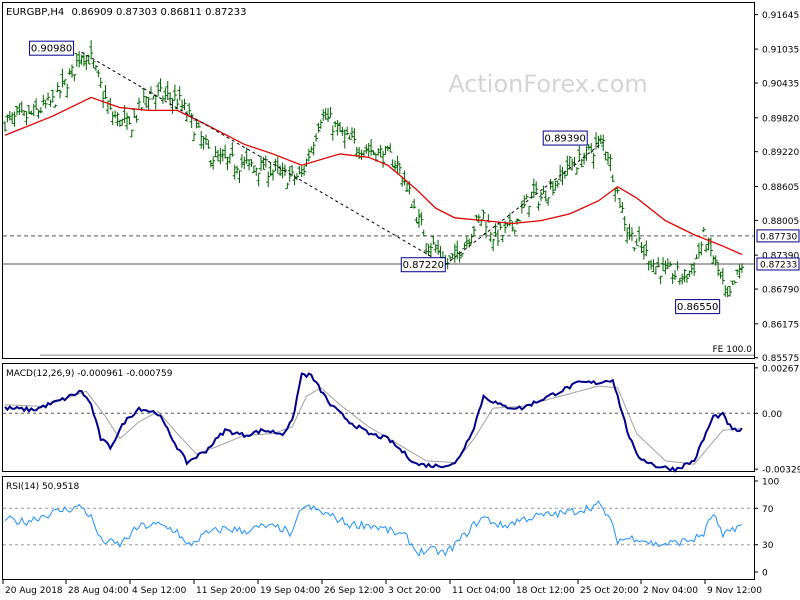 This screenshot has width=800, height=600. I want to click on price-tick-label: 0.85575, so click(780, 359).